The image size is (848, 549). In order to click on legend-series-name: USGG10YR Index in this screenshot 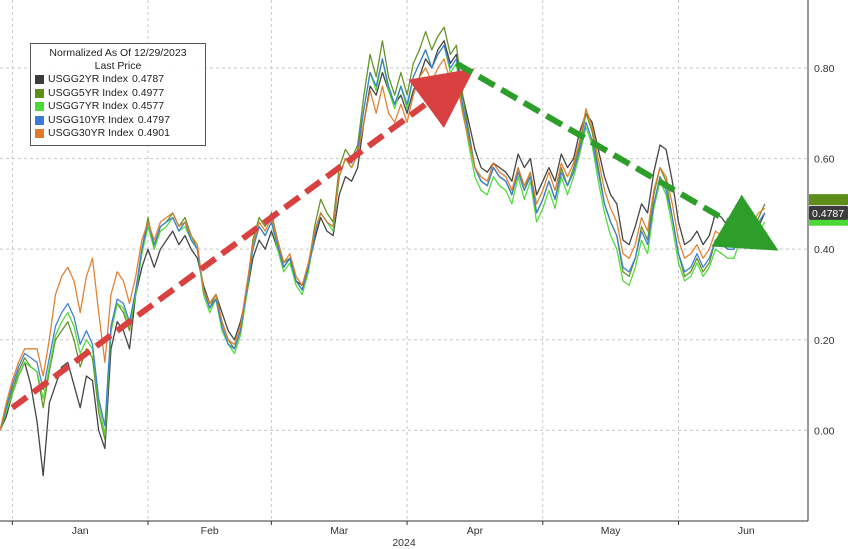, I will do `click(91, 119)`.